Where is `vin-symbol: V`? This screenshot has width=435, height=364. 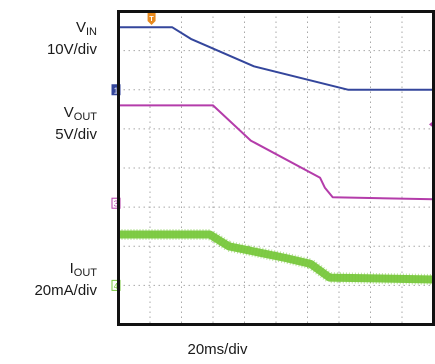 vin-symbol: V is located at coordinates (80, 27).